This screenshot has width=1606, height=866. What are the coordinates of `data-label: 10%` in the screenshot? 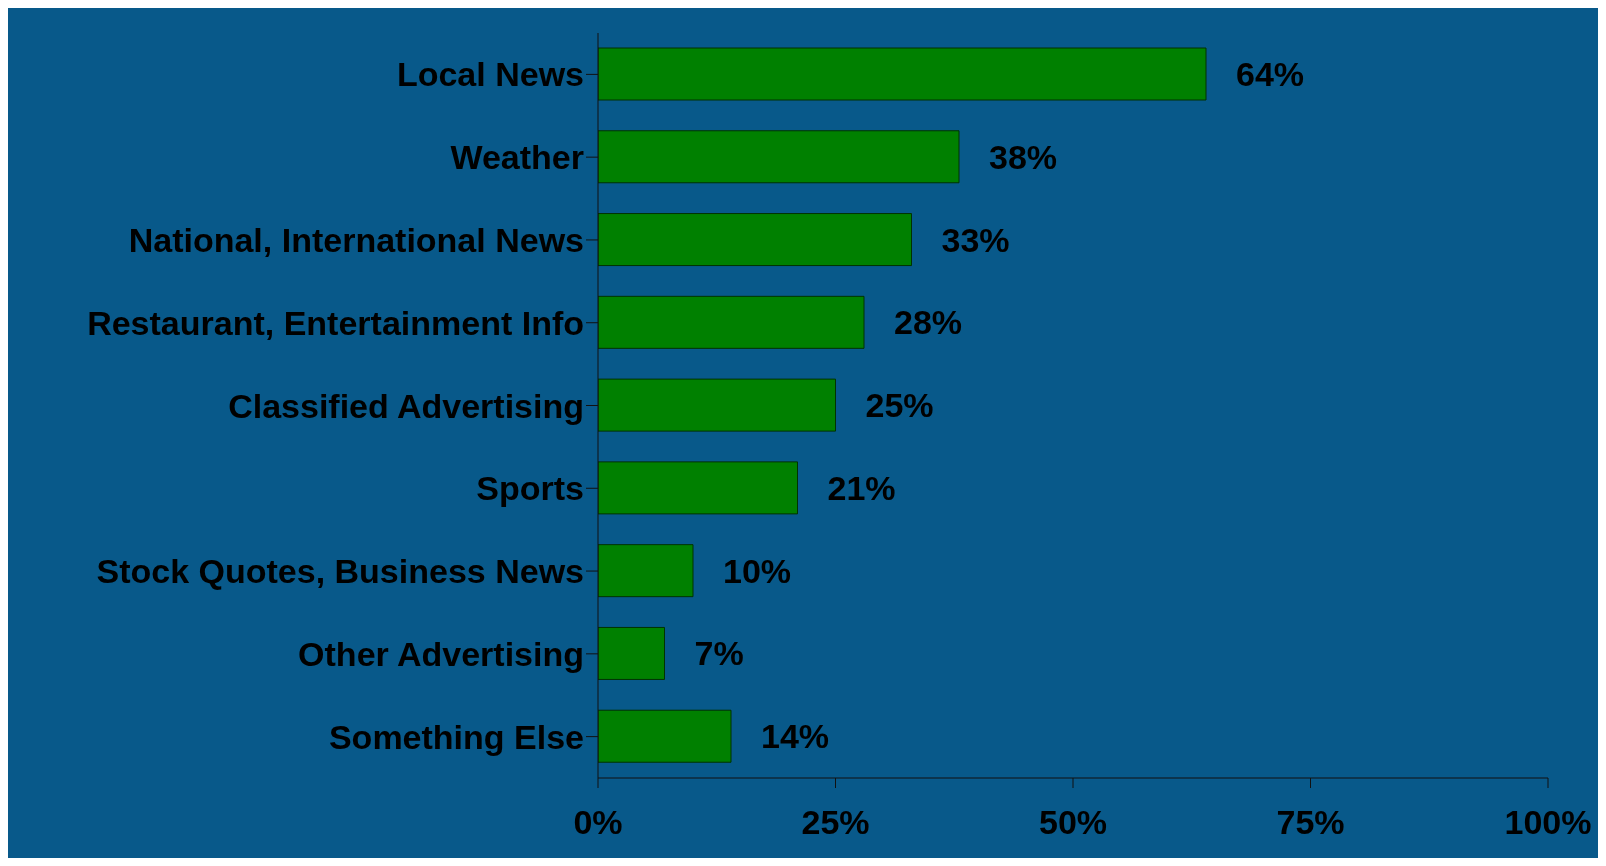 It's located at (757, 570).